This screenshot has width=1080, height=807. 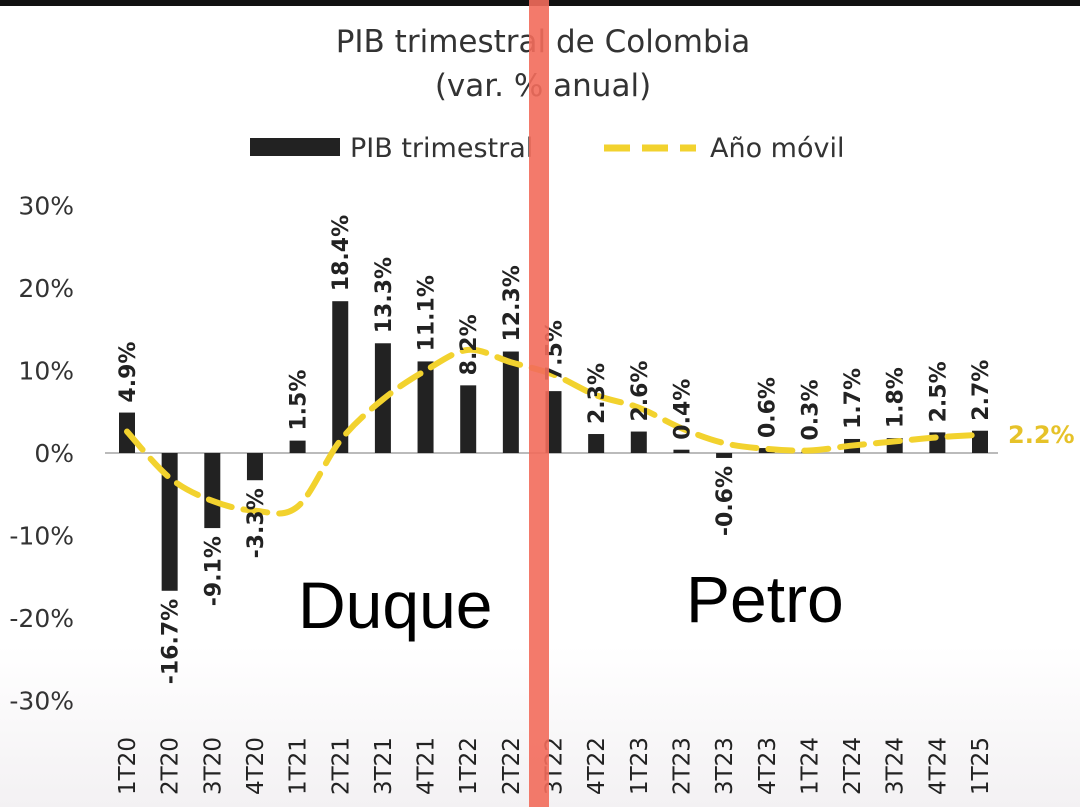 What do you see at coordinates (853, 766) in the screenshot?
I see `x-tick-label: 2T24` at bounding box center [853, 766].